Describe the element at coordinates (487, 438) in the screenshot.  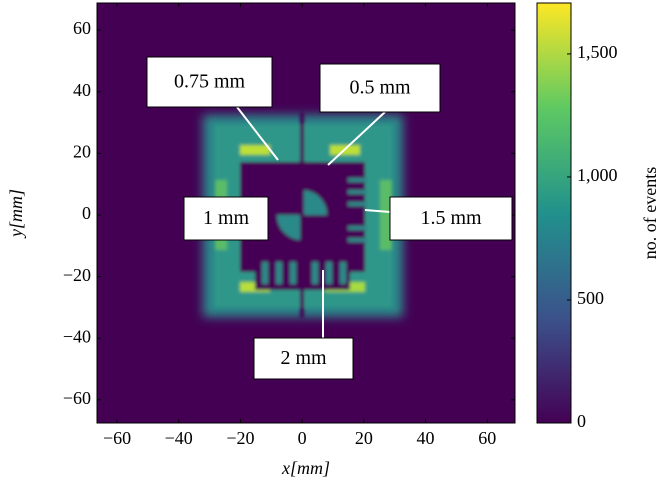
I see `x-tick-label: 60` at that location.